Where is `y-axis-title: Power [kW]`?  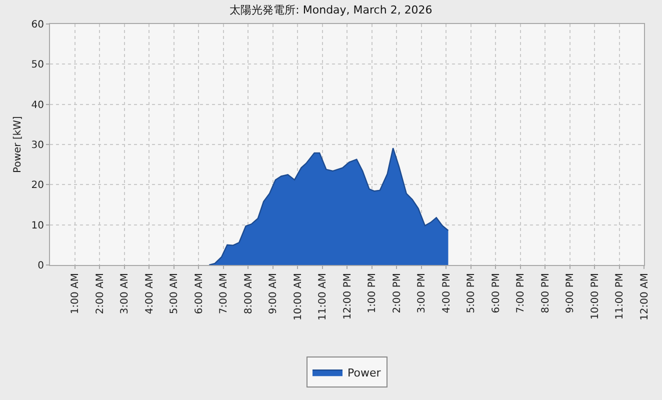
y-axis-title: Power [kW] is located at coordinates (18, 144).